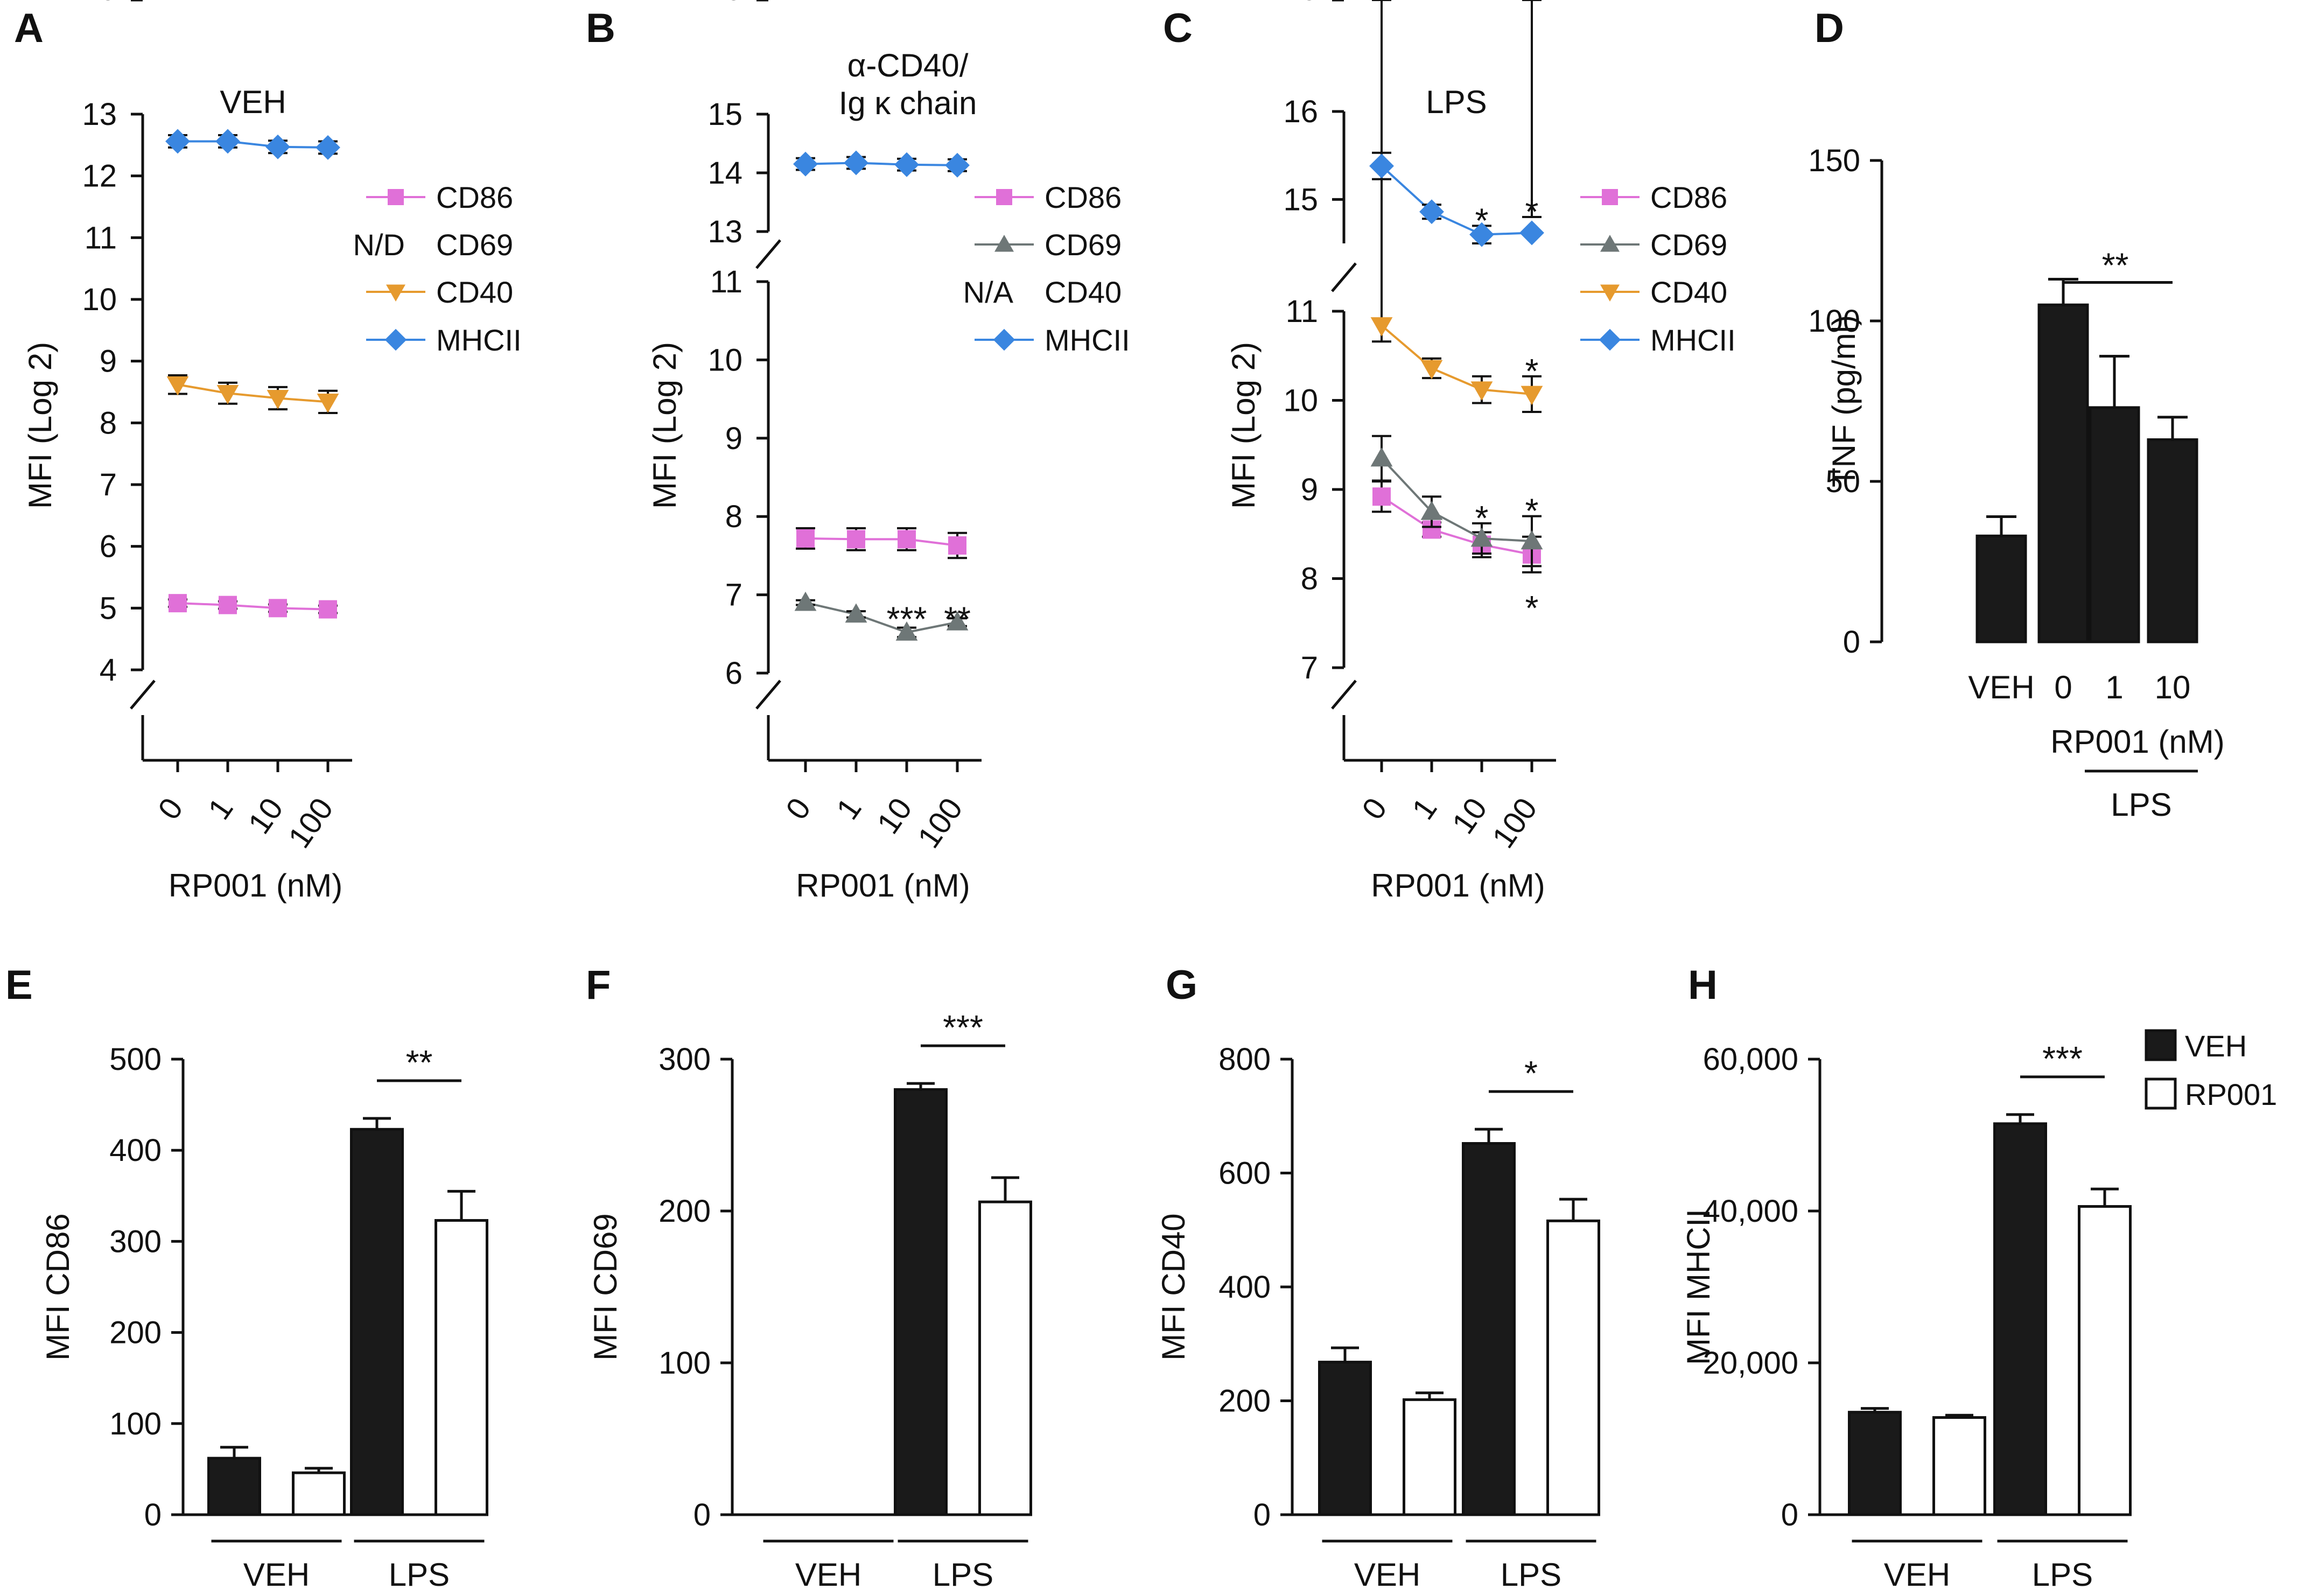 This screenshot has height=1596, width=2312. What do you see at coordinates (940, 823) in the screenshot?
I see `x-tick-label: 100` at bounding box center [940, 823].